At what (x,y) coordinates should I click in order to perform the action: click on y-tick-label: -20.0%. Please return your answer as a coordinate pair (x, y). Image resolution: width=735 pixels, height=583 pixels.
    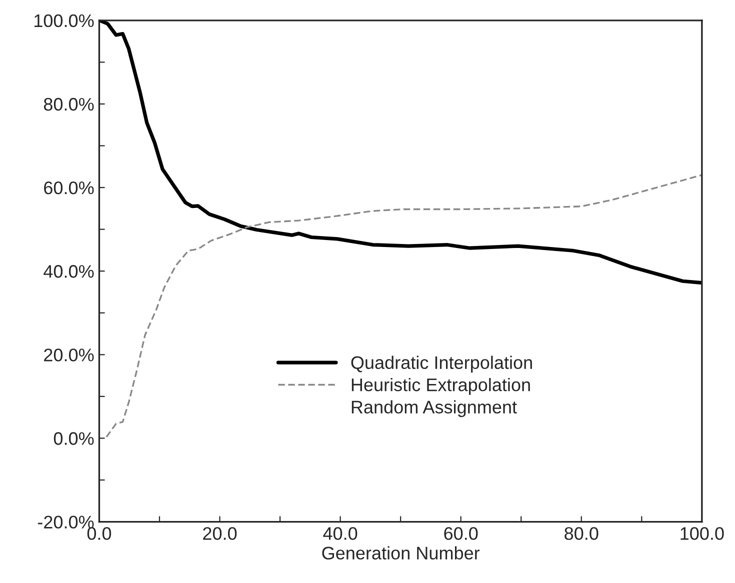
    Looking at the image, I should click on (66, 522).